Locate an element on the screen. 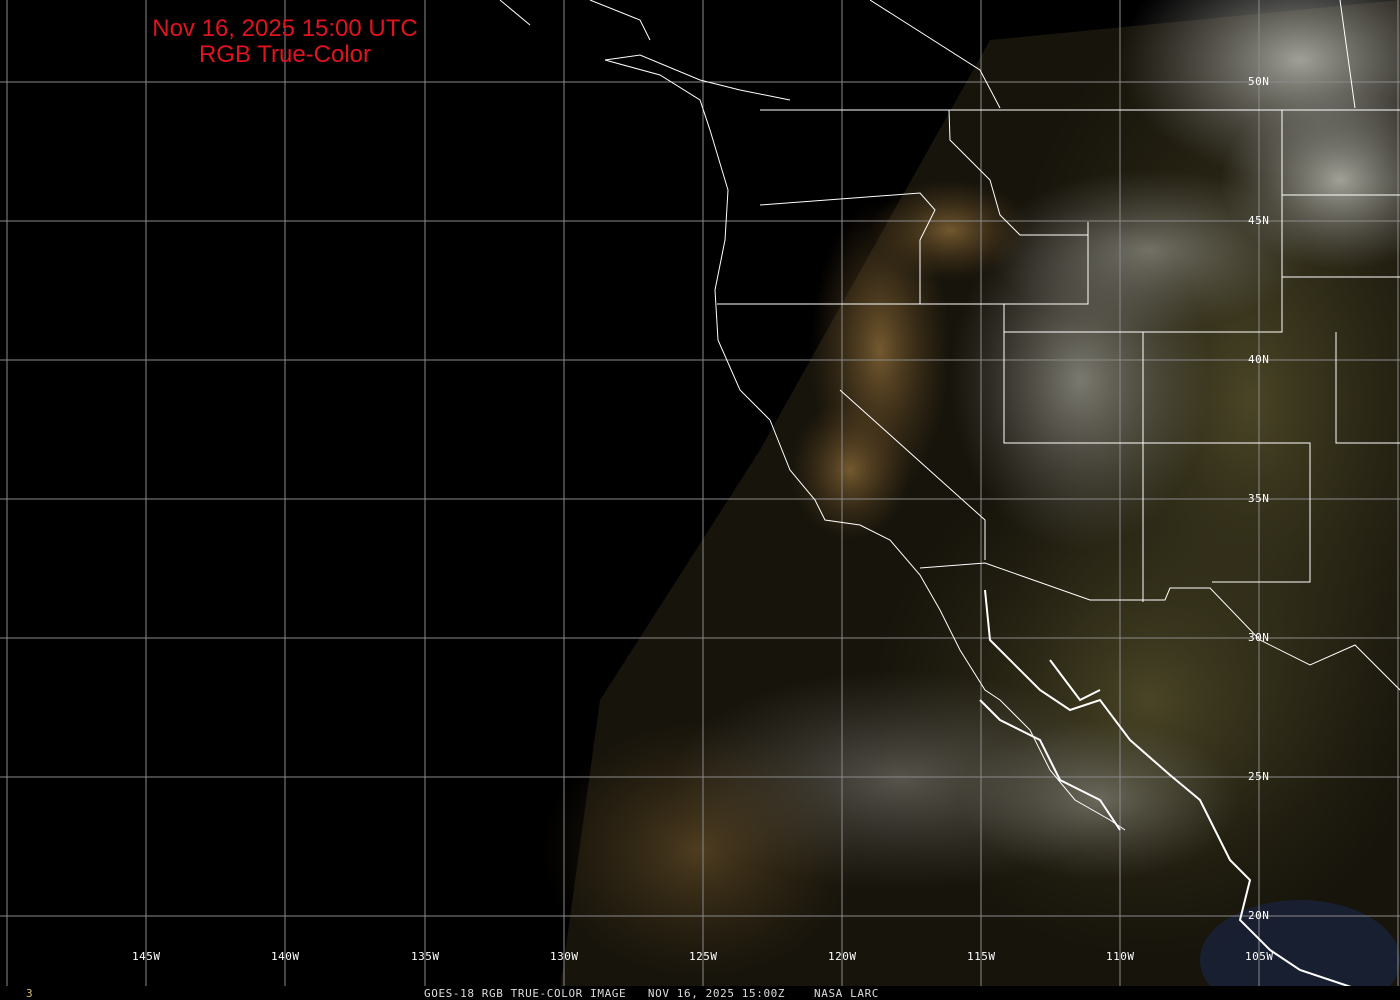 The image size is (1400, 1000). latitude-label: 35N is located at coordinates (1259, 498).